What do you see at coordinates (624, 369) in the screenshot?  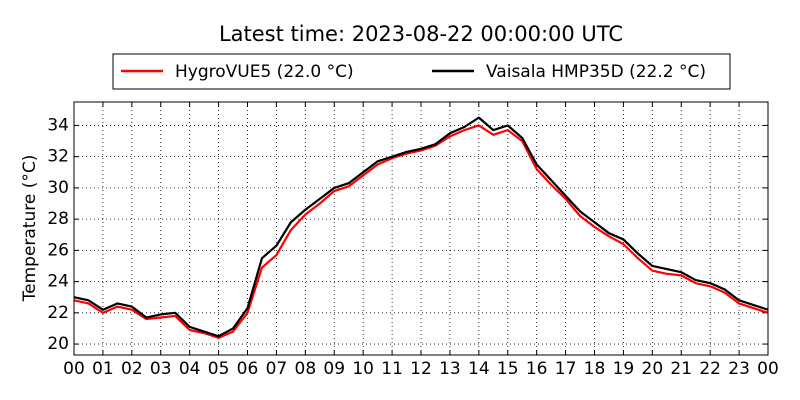 I see `x-tick-label: 19` at bounding box center [624, 369].